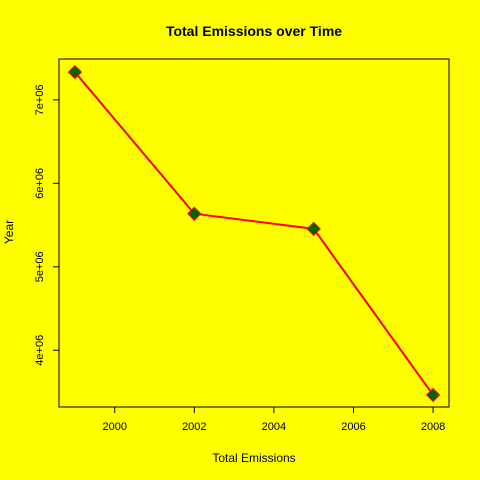 The image size is (480, 480). Describe the element at coordinates (253, 458) in the screenshot. I see `x-axis-label: Total Emissions` at that location.